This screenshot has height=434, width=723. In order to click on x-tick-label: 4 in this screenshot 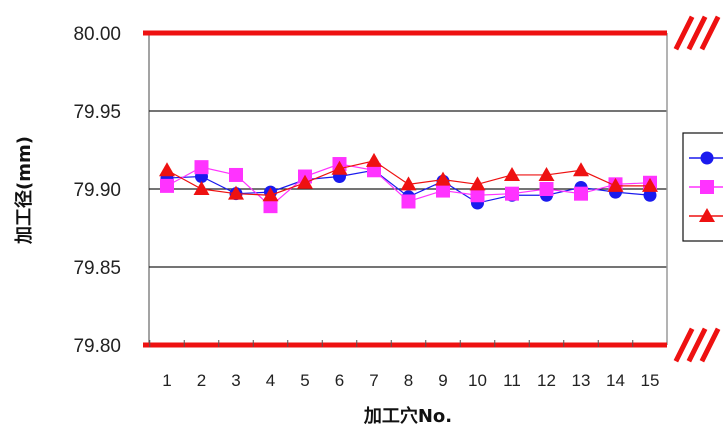, I will do `click(270, 380)`.